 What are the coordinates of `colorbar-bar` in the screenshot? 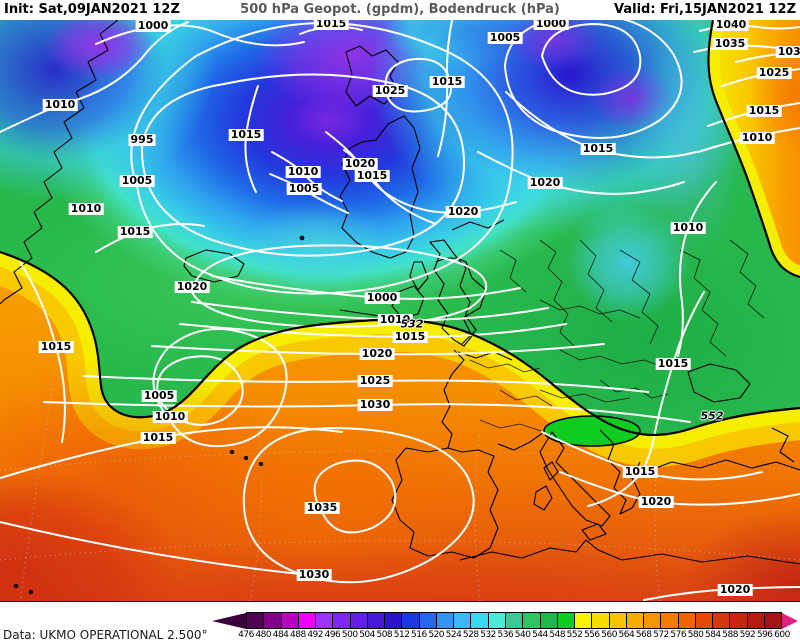 It's located at (505, 620).